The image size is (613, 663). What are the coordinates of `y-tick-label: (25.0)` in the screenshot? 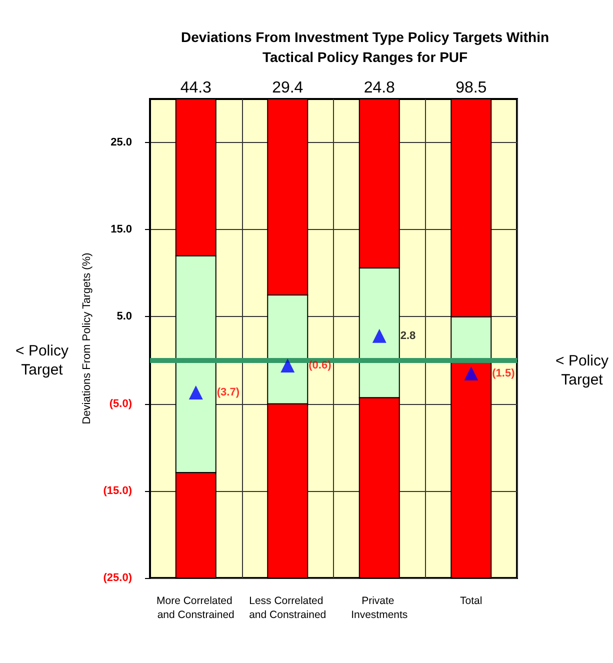 It's located at (117, 578).